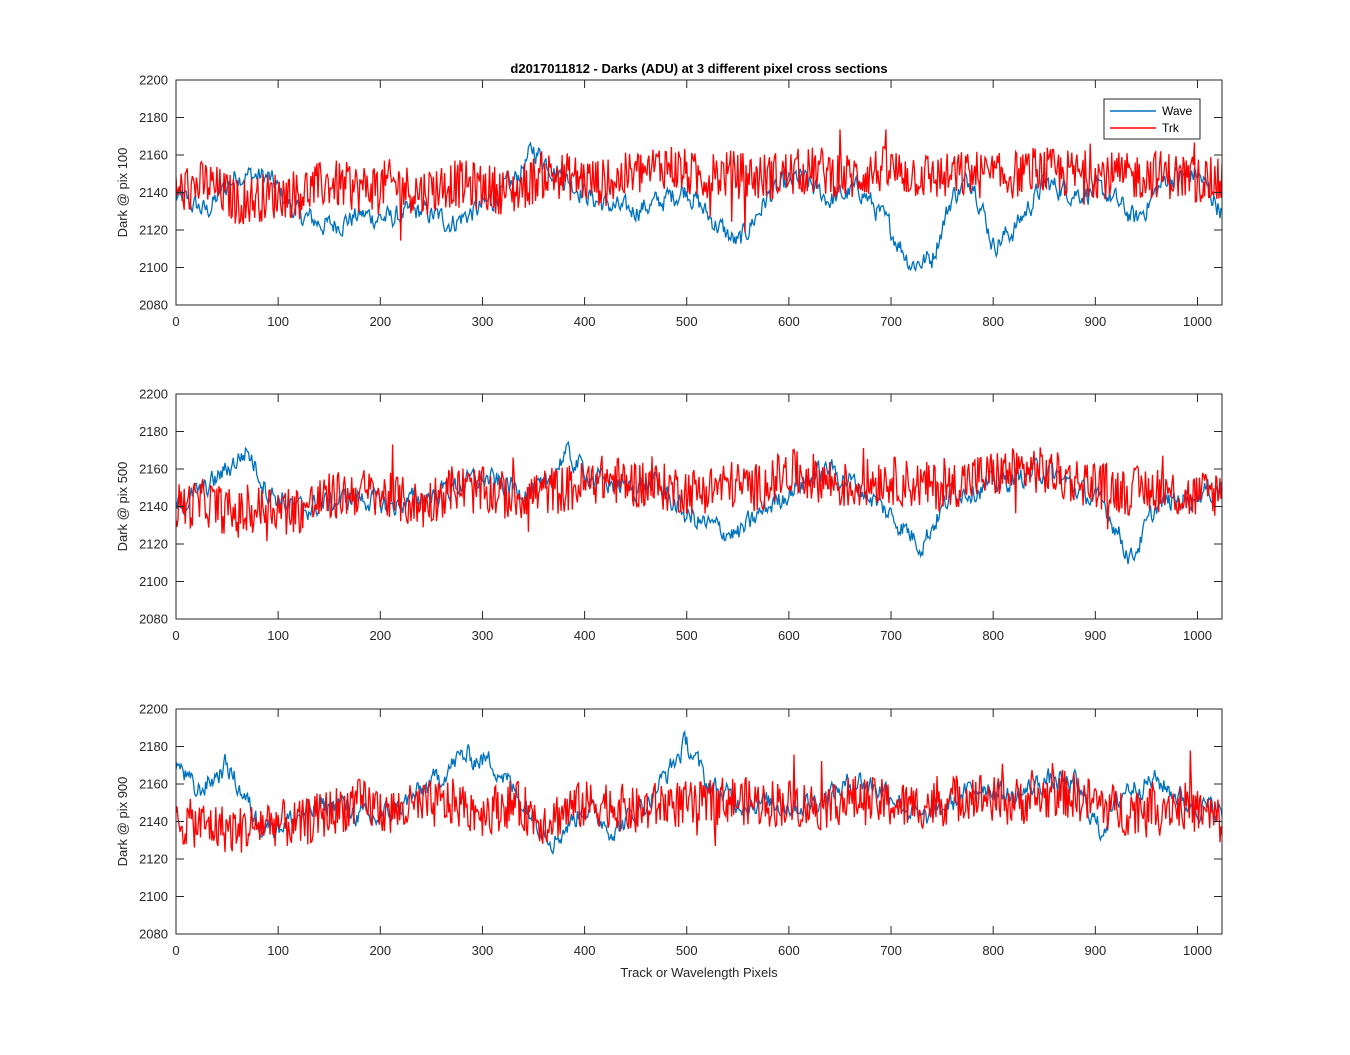  Describe the element at coordinates (1171, 128) in the screenshot. I see `legend-label-trk: Trk` at that location.